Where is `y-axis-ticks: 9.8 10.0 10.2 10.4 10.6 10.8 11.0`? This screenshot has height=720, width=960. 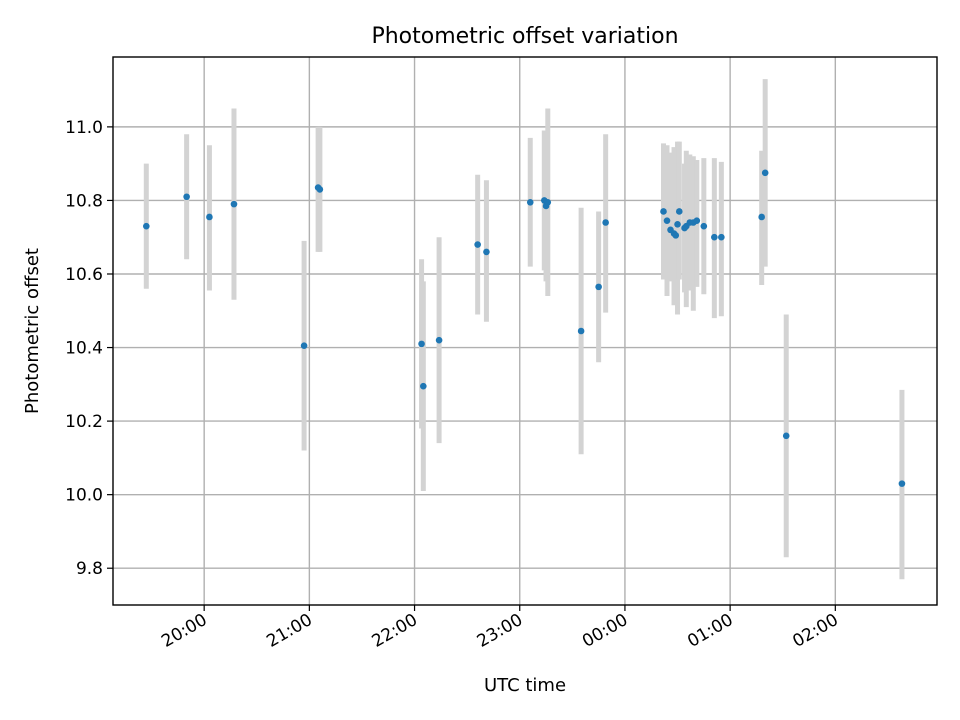
y-axis-ticks: 9.8 10.0 10.2 10.4 10.6 10.8 11.0 is located at coordinates (89, 348).